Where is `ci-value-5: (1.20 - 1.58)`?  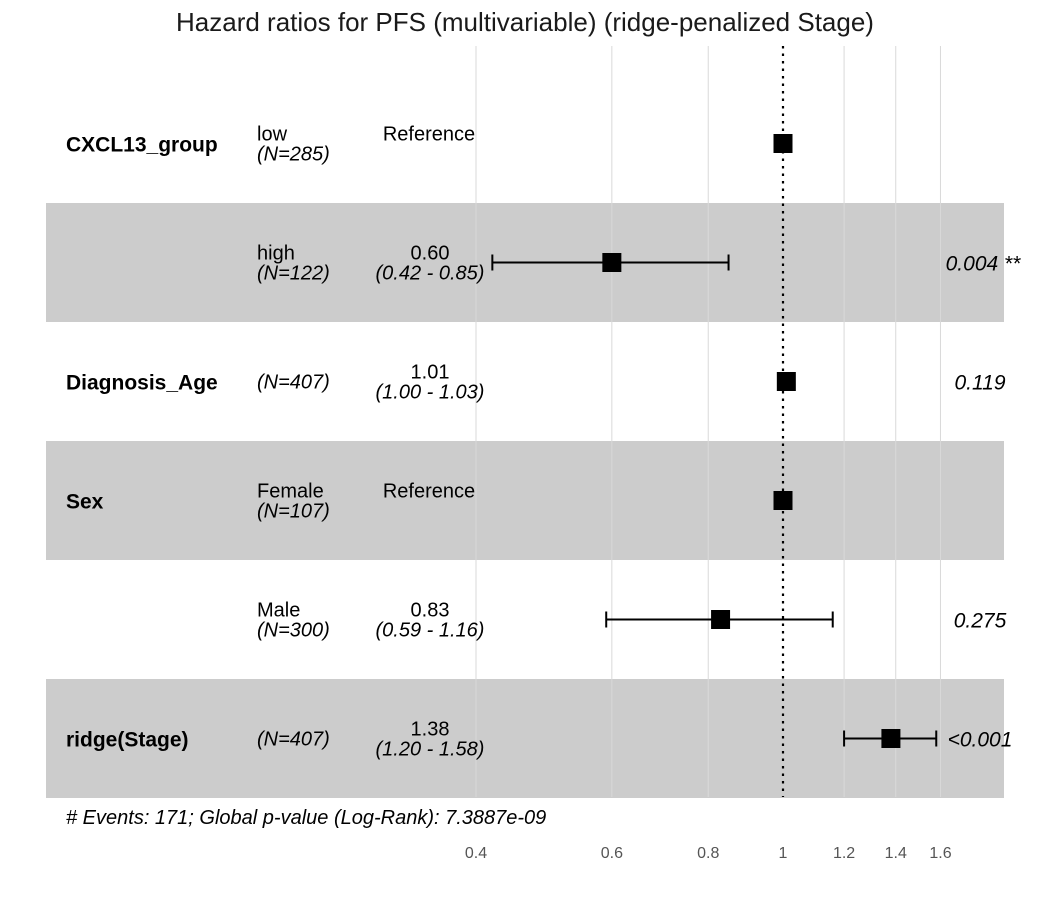 ci-value-5: (1.20 - 1.58) is located at coordinates (430, 750).